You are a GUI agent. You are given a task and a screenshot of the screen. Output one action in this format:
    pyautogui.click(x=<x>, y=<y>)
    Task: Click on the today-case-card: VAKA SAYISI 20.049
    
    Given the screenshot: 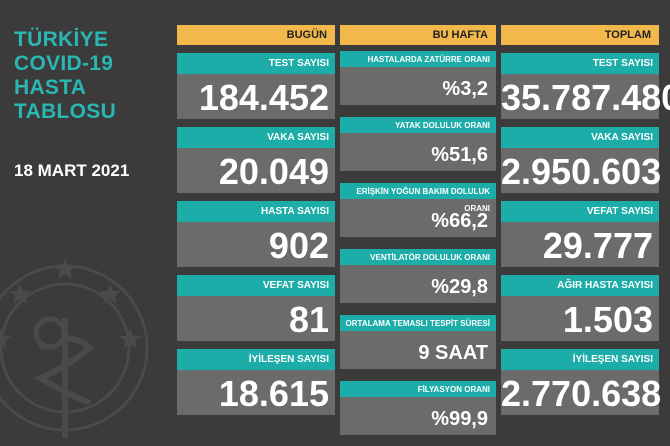 What is the action you would take?
    pyautogui.click(x=256, y=160)
    